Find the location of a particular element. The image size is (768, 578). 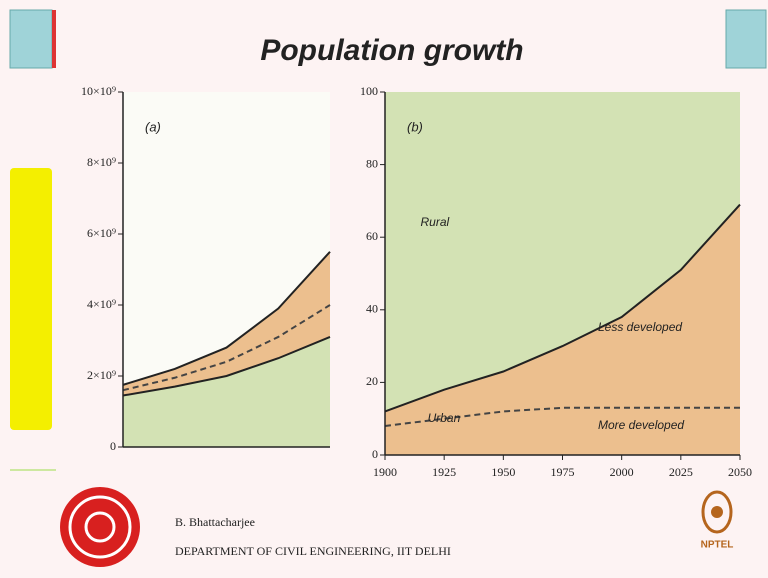

nptel-logo is located at coordinates (717, 512).